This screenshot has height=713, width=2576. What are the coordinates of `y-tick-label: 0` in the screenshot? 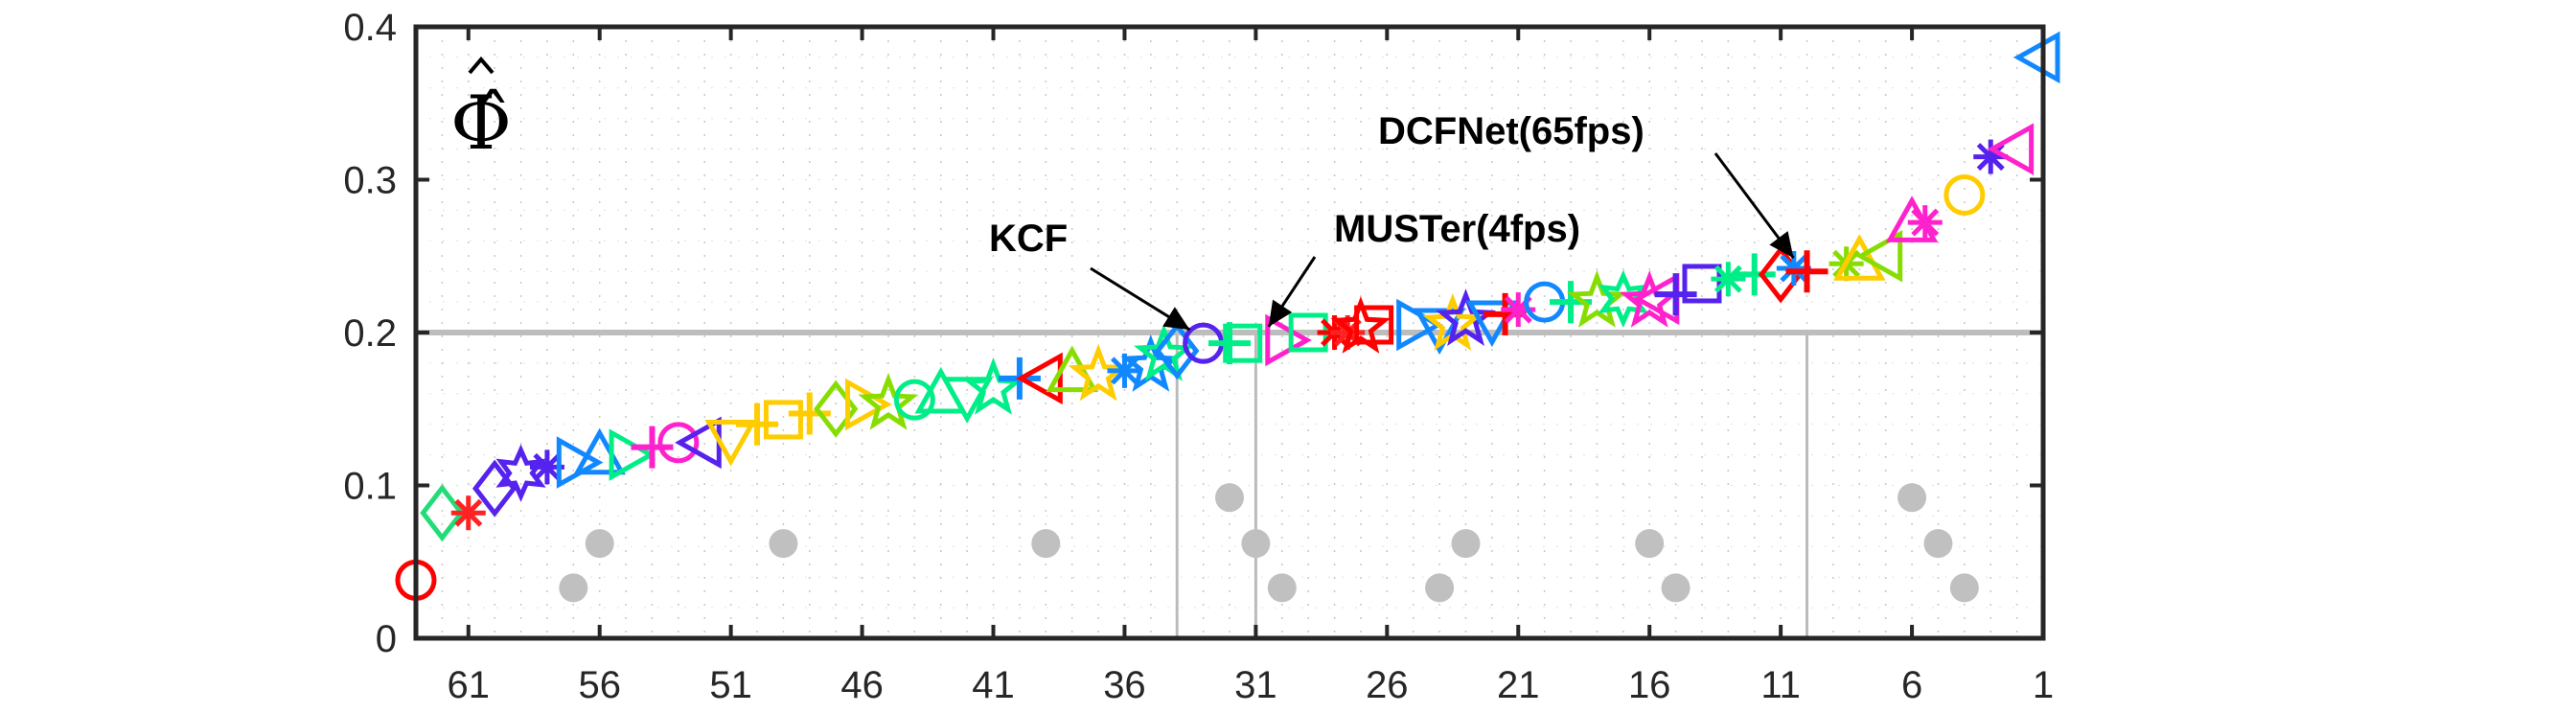 It's located at (386, 639).